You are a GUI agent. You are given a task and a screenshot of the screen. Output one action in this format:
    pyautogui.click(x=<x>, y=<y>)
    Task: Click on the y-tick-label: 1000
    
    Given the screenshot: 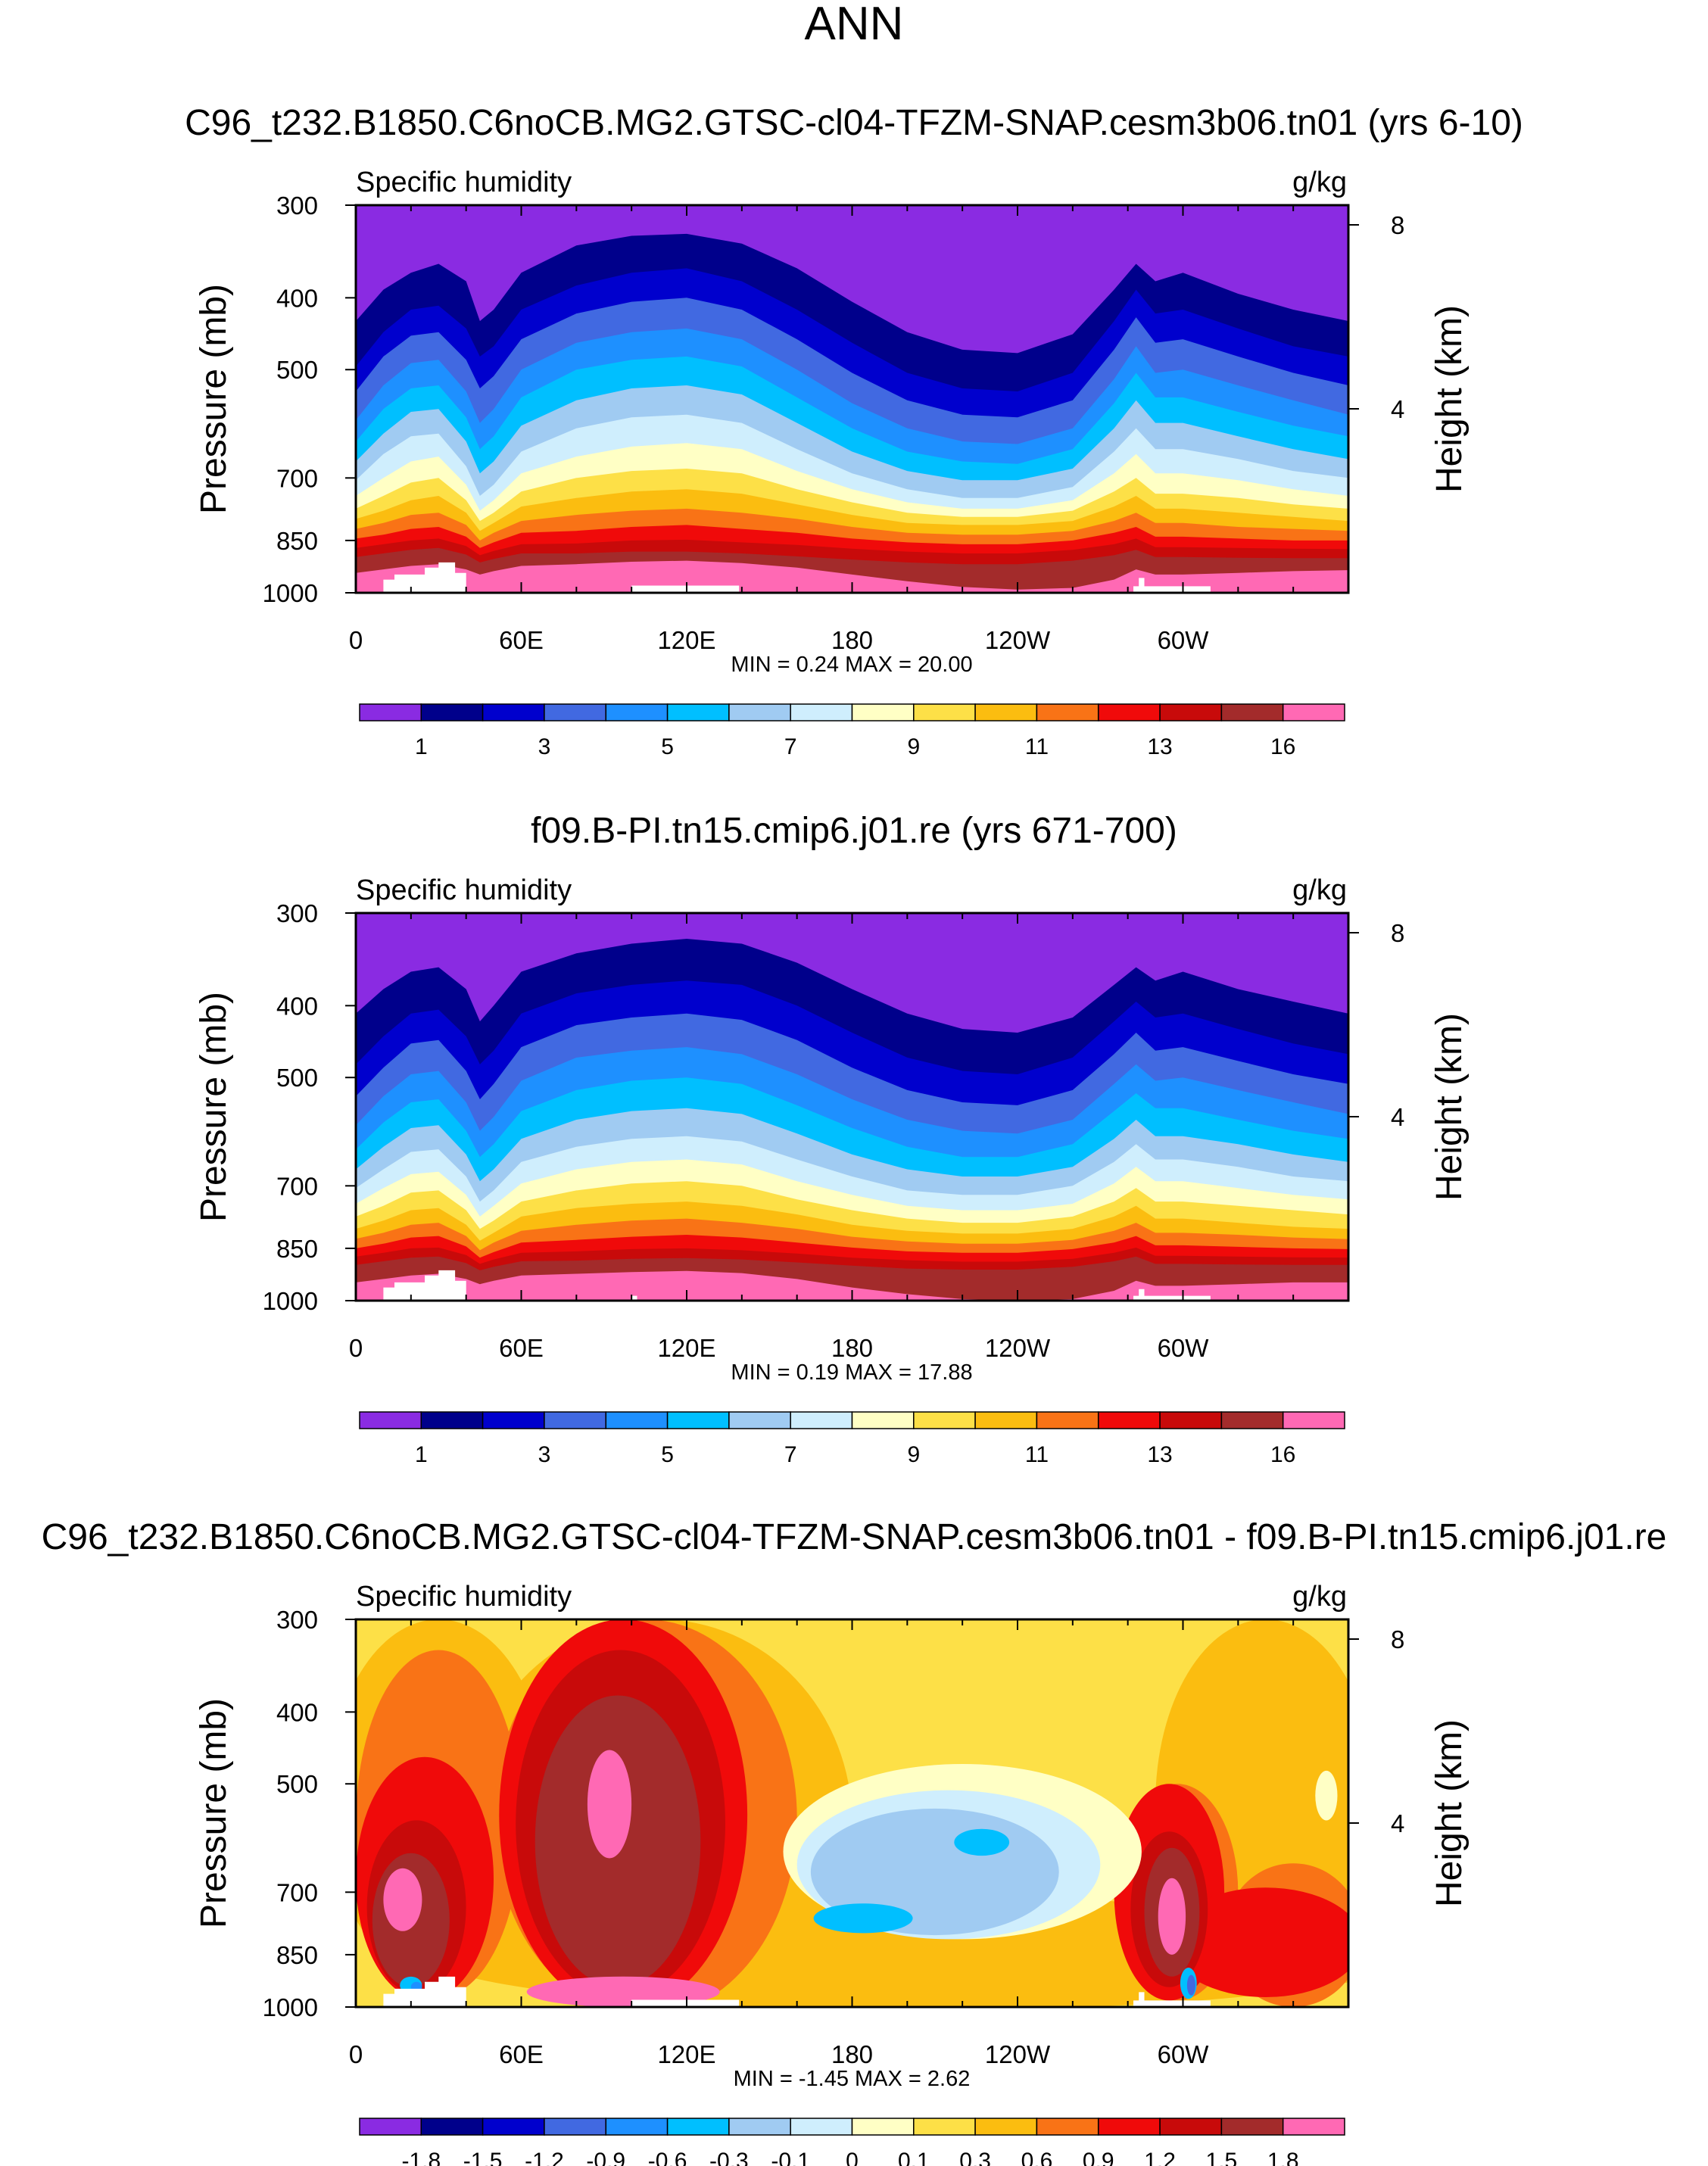 What is the action you would take?
    pyautogui.click(x=290, y=2007)
    